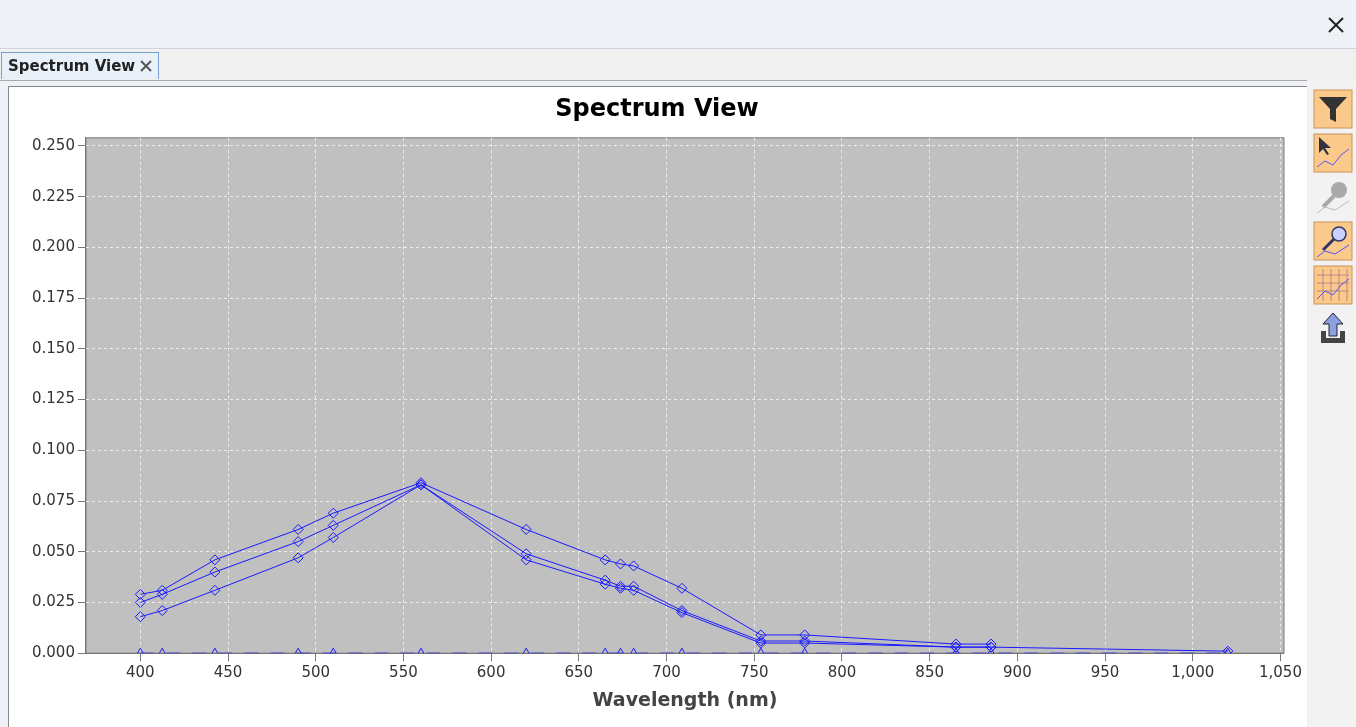  Describe the element at coordinates (316, 672) in the screenshot. I see `x-tick-label: 500` at that location.